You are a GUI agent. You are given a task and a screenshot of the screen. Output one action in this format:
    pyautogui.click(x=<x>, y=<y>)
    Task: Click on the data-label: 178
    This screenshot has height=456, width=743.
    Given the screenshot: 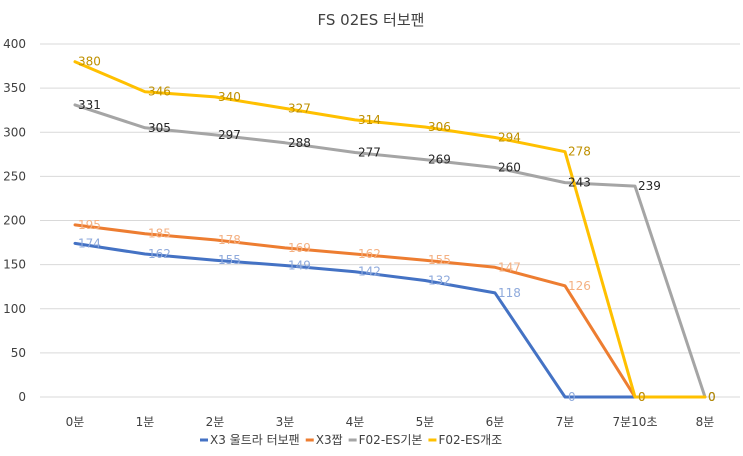 What is the action you would take?
    pyautogui.click(x=229, y=240)
    